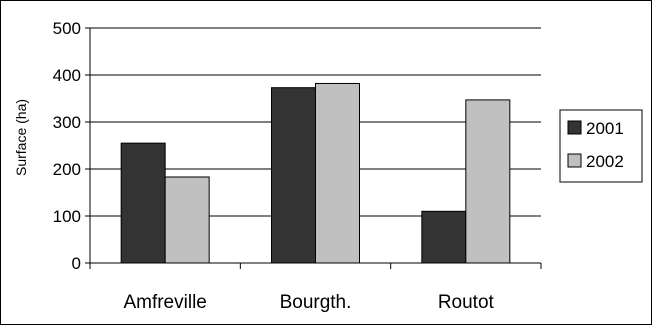  What do you see at coordinates (605, 128) in the screenshot?
I see `legend-label-2001: 2001` at bounding box center [605, 128].